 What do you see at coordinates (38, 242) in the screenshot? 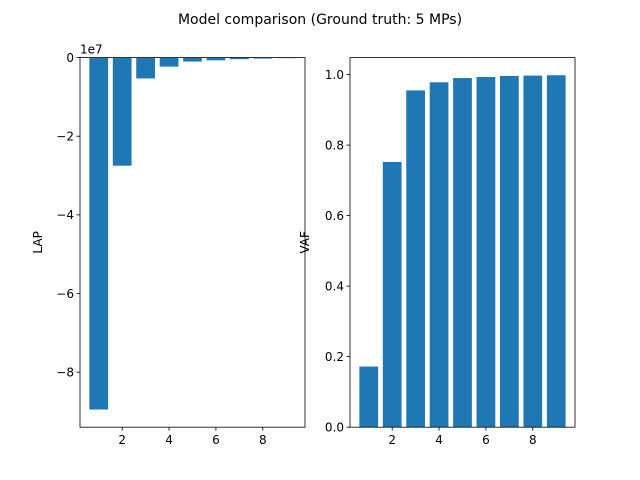
I see `y-axis-label: LAP` at bounding box center [38, 242].